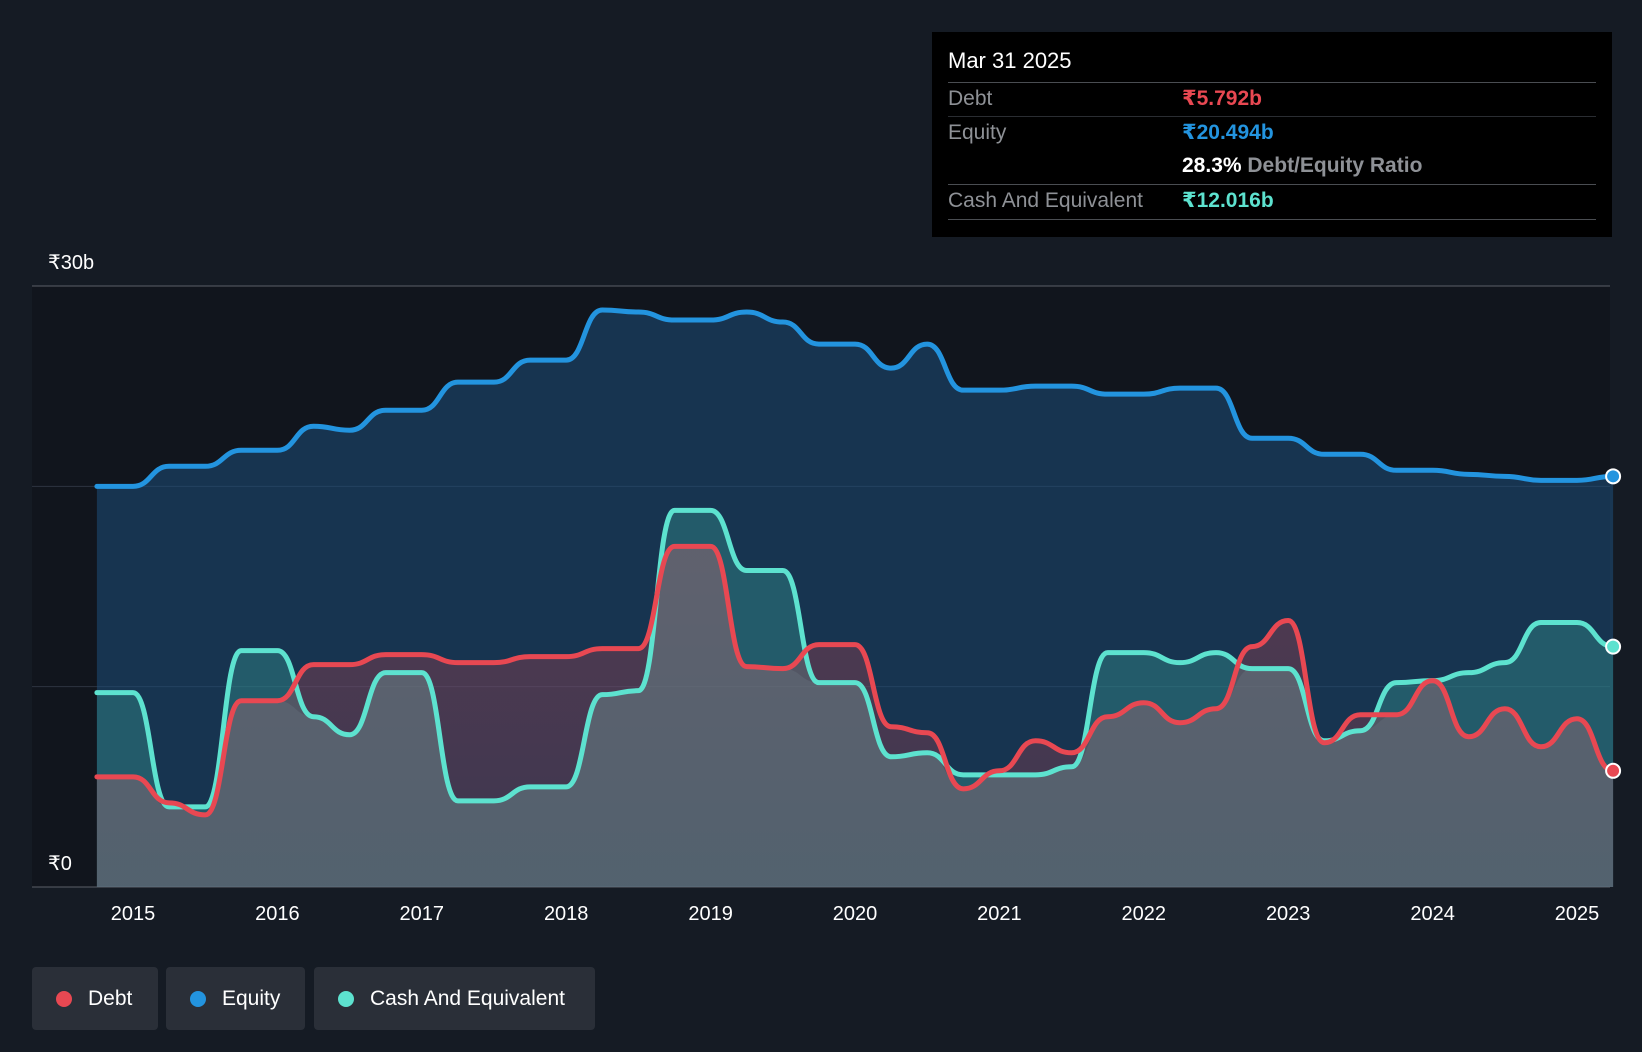 Image resolution: width=1642 pixels, height=1052 pixels. What do you see at coordinates (1222, 98) in the screenshot?
I see `tooltip-debt-value: ₹5.792b` at bounding box center [1222, 98].